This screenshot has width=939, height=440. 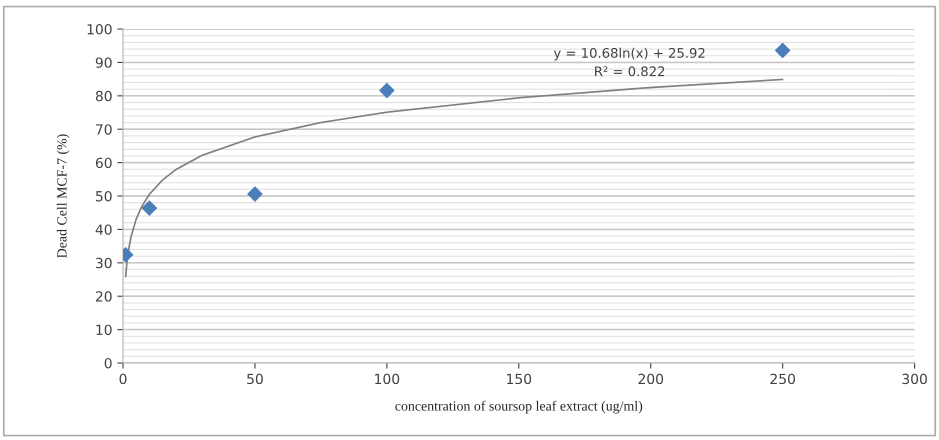 What do you see at coordinates (651, 379) in the screenshot?
I see `x-tick-label: 200` at bounding box center [651, 379].